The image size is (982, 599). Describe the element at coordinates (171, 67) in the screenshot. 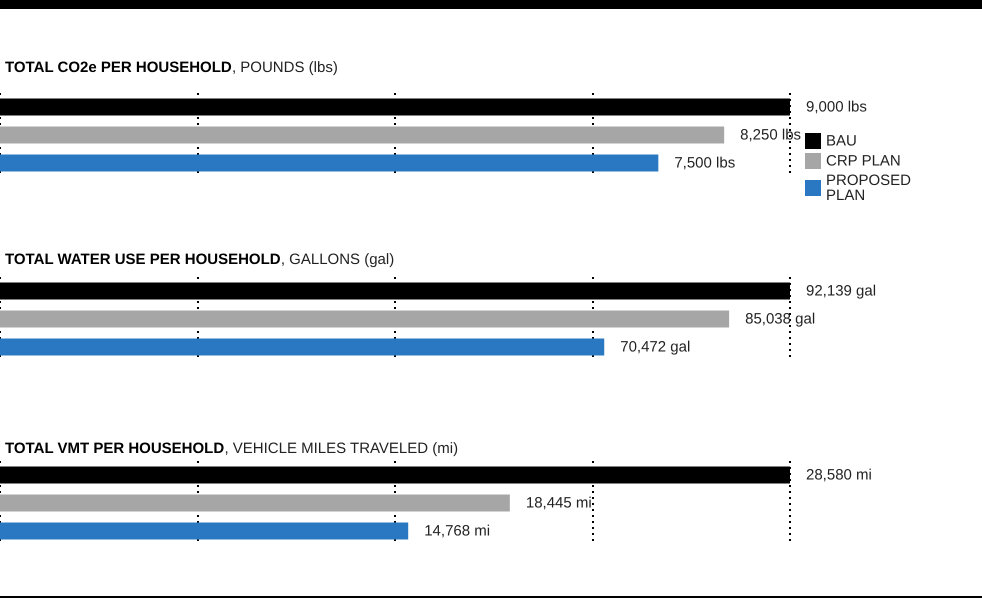

I see `chart-title: TOTAL CO2e PER HOUSEHOLD, POUNDS (lbs)` at that location.